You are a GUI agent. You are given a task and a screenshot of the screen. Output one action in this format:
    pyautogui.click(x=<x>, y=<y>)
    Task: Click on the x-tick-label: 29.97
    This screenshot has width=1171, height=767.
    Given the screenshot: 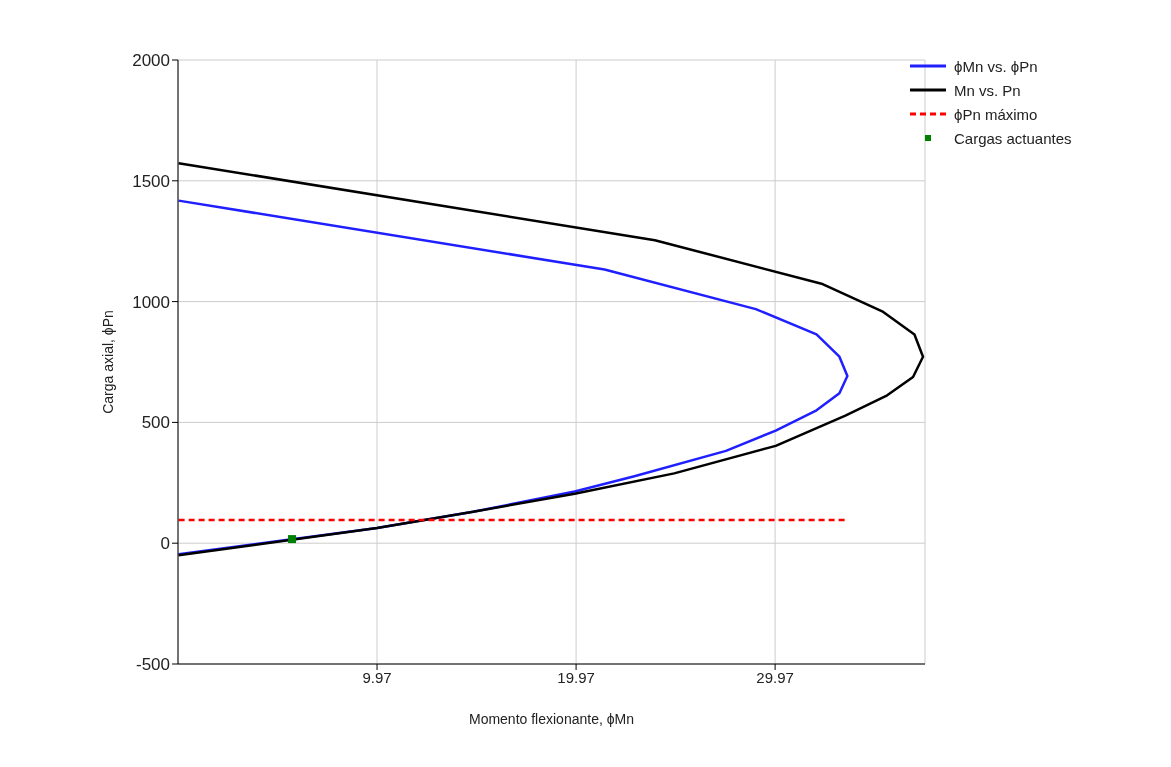 What is the action you would take?
    pyautogui.click(x=775, y=677)
    